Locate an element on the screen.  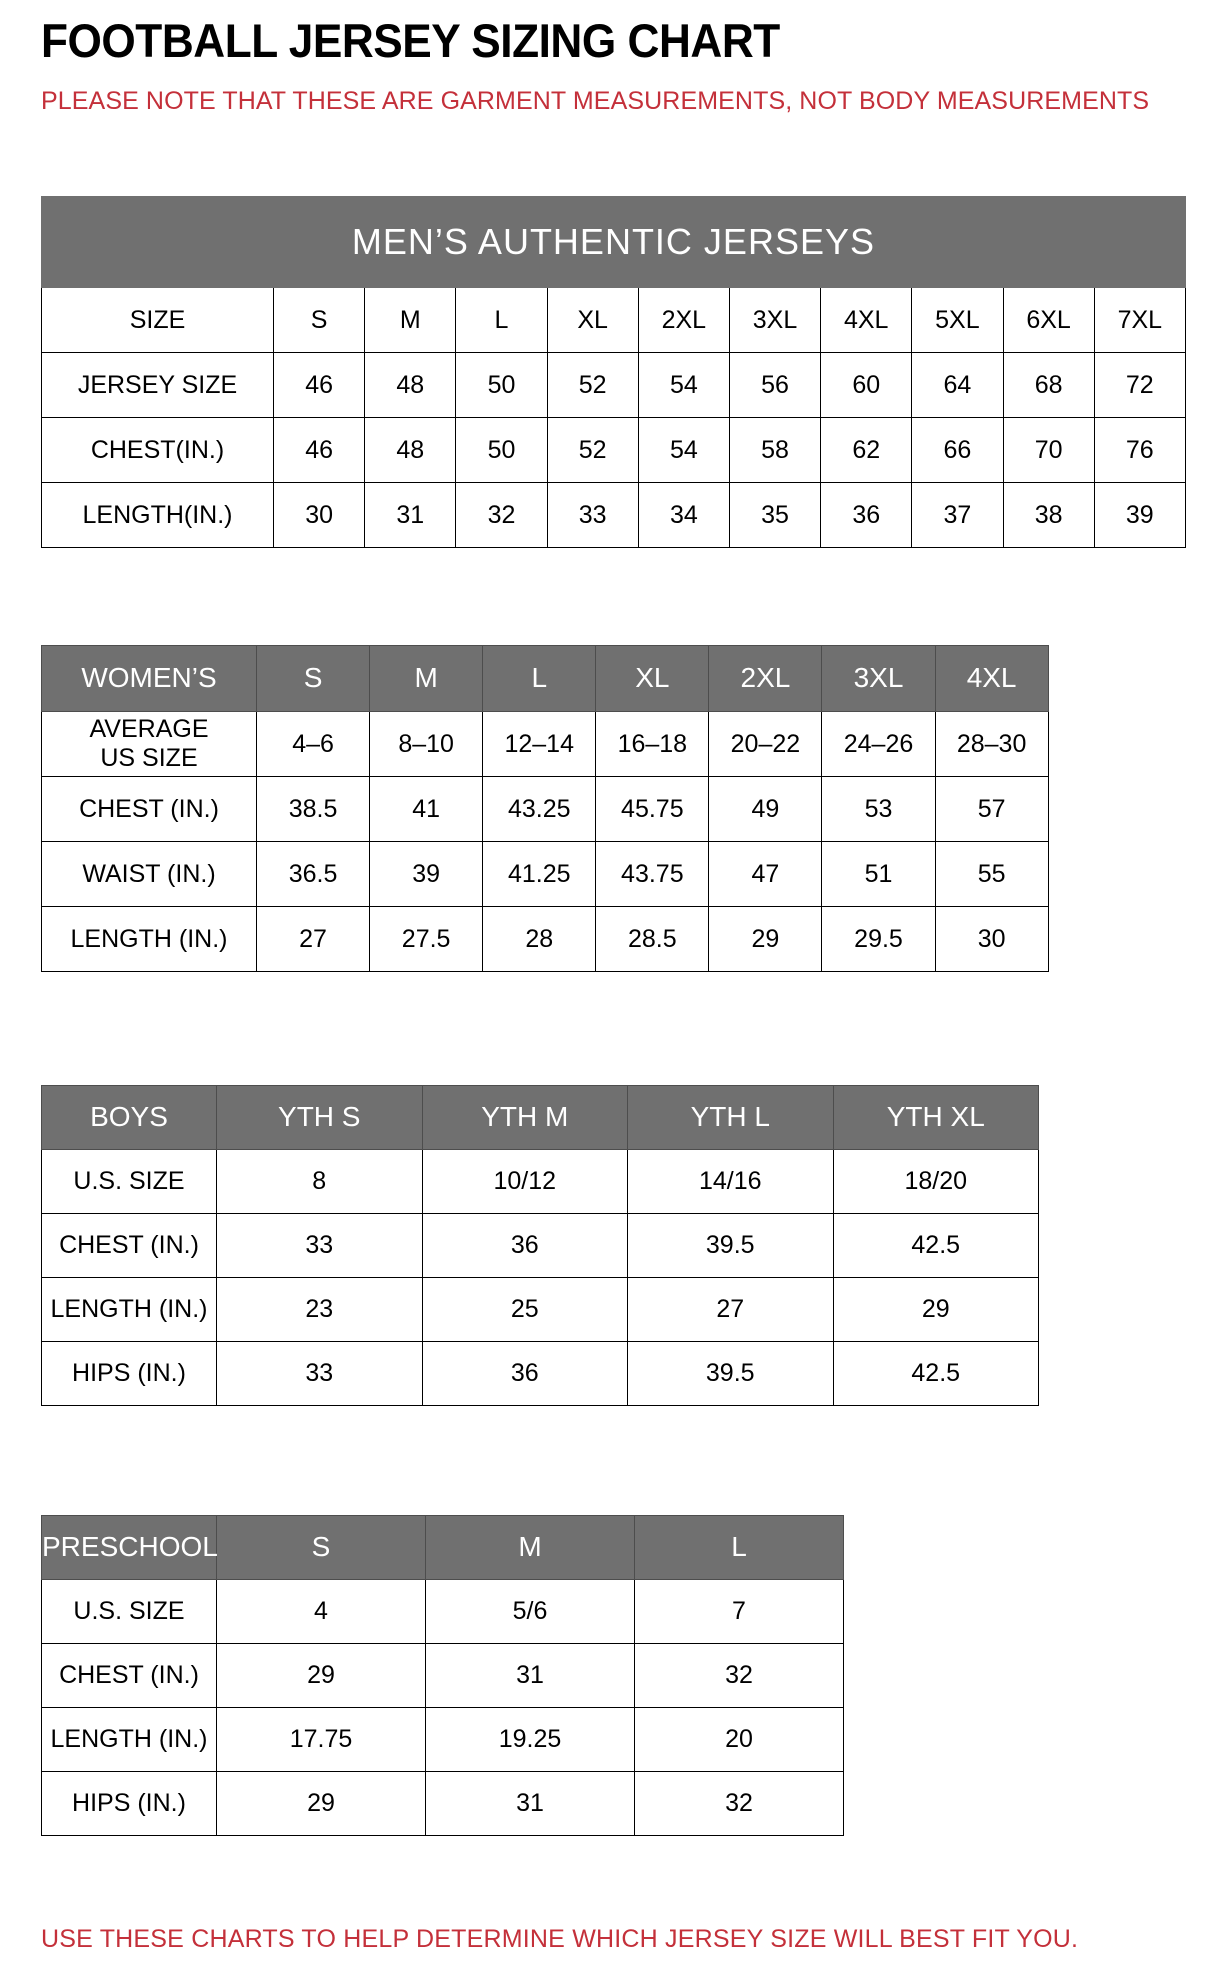
mens-banner-title: MEN’S AUTHENTIC JERSEYS is located at coordinates (613, 242).